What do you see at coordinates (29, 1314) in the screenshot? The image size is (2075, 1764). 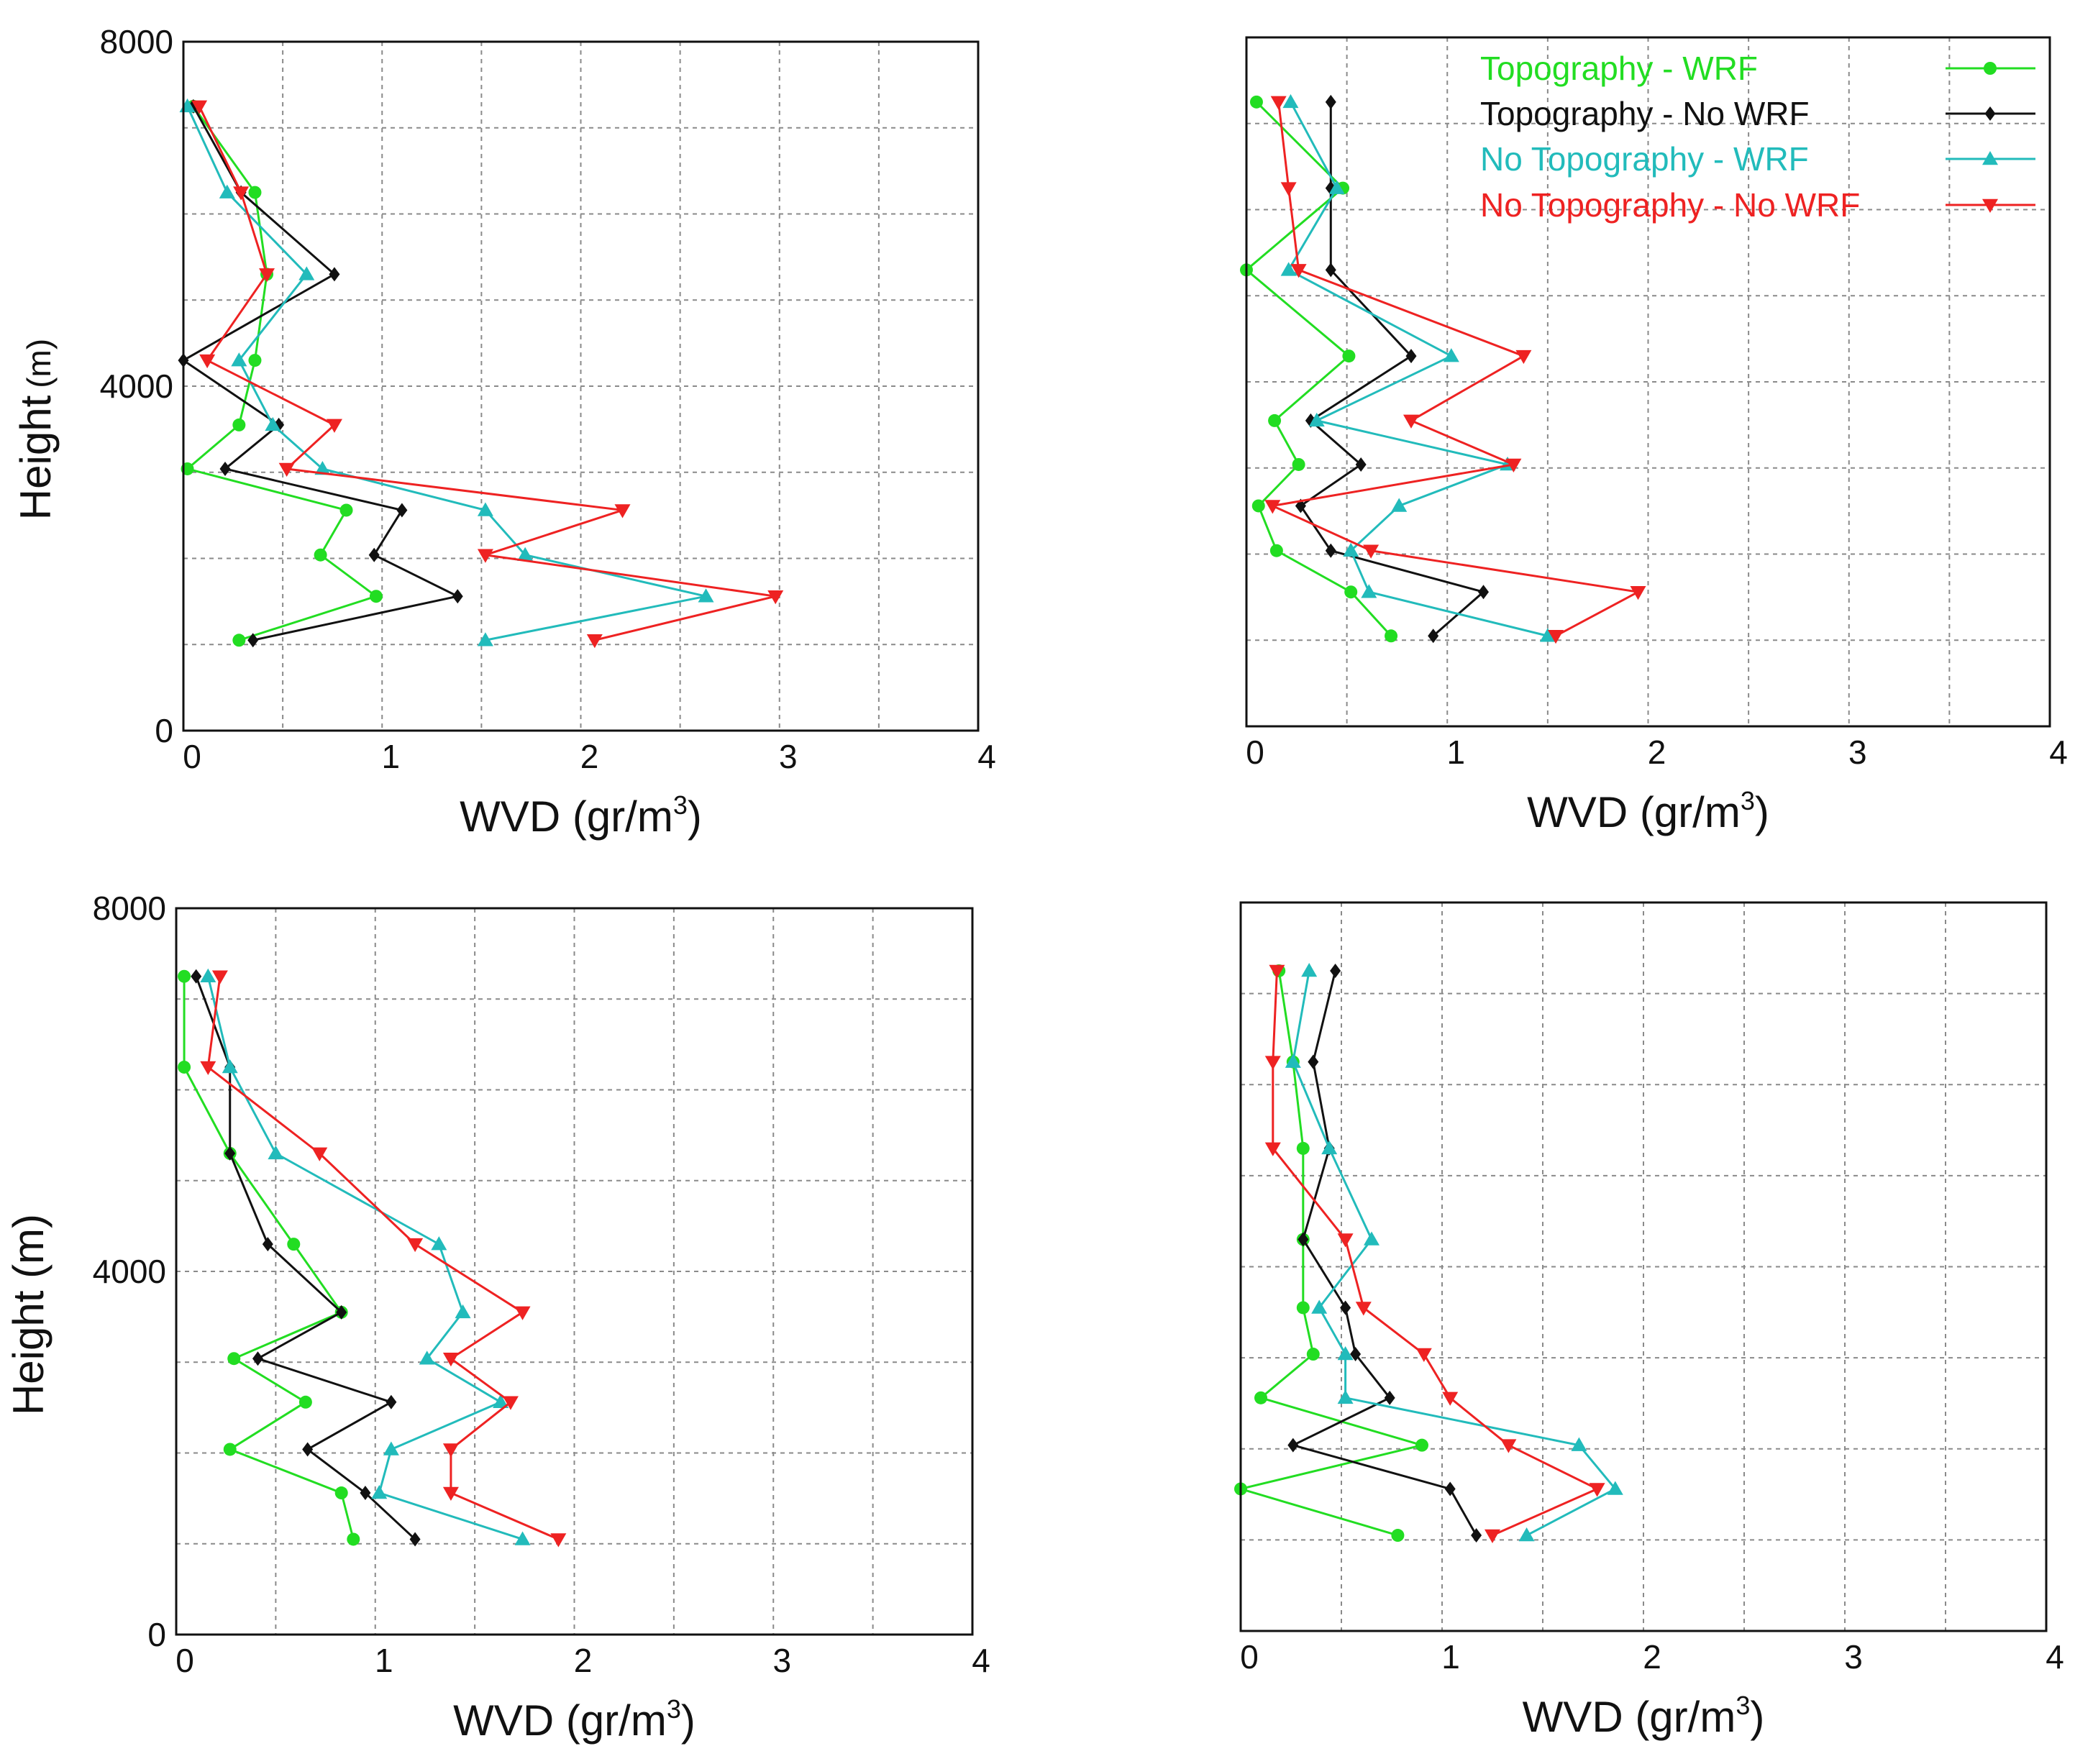 I see `y-axis-label-text: Height (m)` at bounding box center [29, 1314].